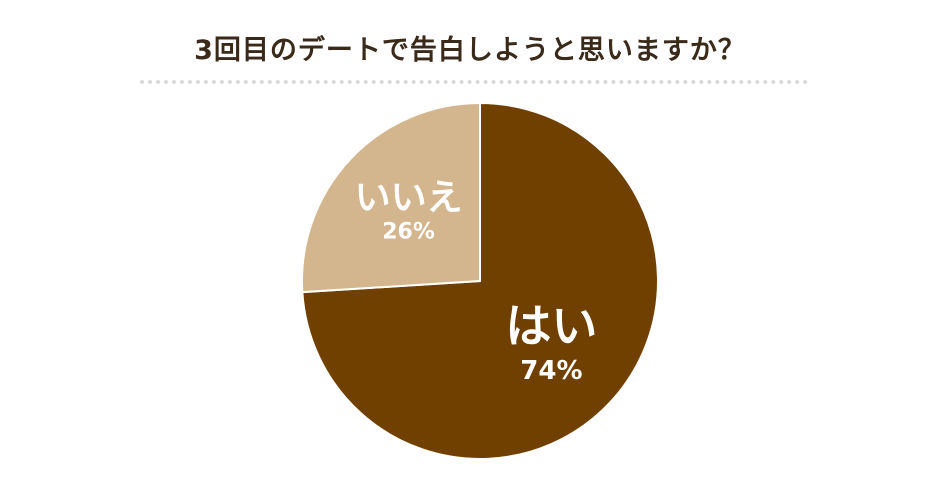  What do you see at coordinates (408, 232) in the screenshot?
I see `slice-value-no: 26%` at bounding box center [408, 232].